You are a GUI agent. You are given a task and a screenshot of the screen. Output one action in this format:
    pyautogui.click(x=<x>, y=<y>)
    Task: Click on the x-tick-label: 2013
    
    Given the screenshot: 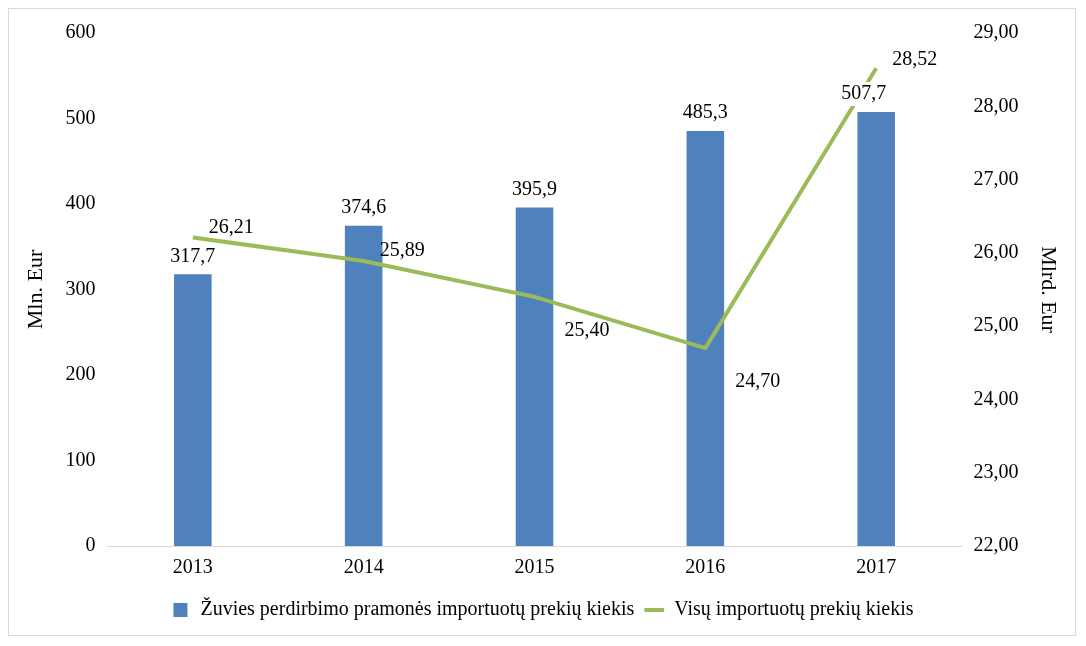 What is the action you would take?
    pyautogui.click(x=192, y=566)
    